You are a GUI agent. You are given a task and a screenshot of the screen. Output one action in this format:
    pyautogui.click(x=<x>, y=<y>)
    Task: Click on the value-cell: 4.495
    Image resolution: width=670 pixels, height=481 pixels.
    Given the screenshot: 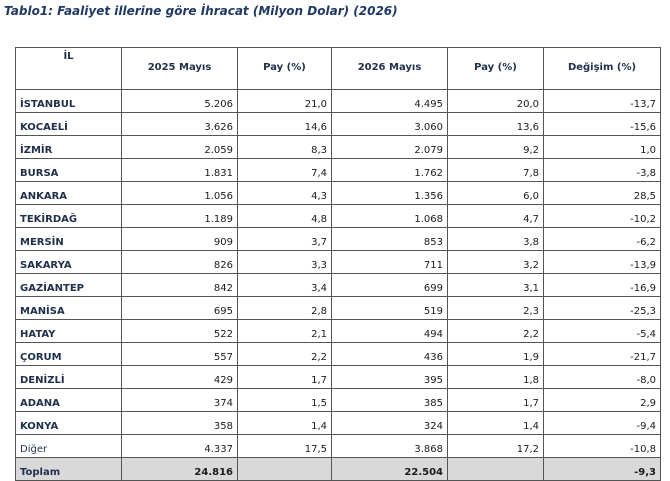 What is the action you would take?
    pyautogui.click(x=389, y=101)
    